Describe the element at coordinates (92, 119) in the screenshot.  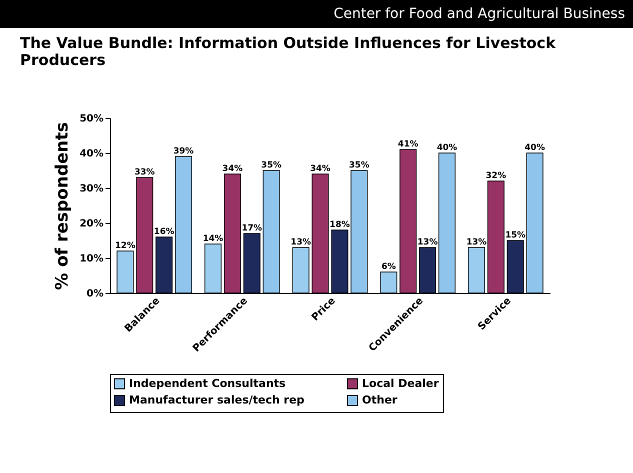
I see `y-tick-label: 50%` at that location.